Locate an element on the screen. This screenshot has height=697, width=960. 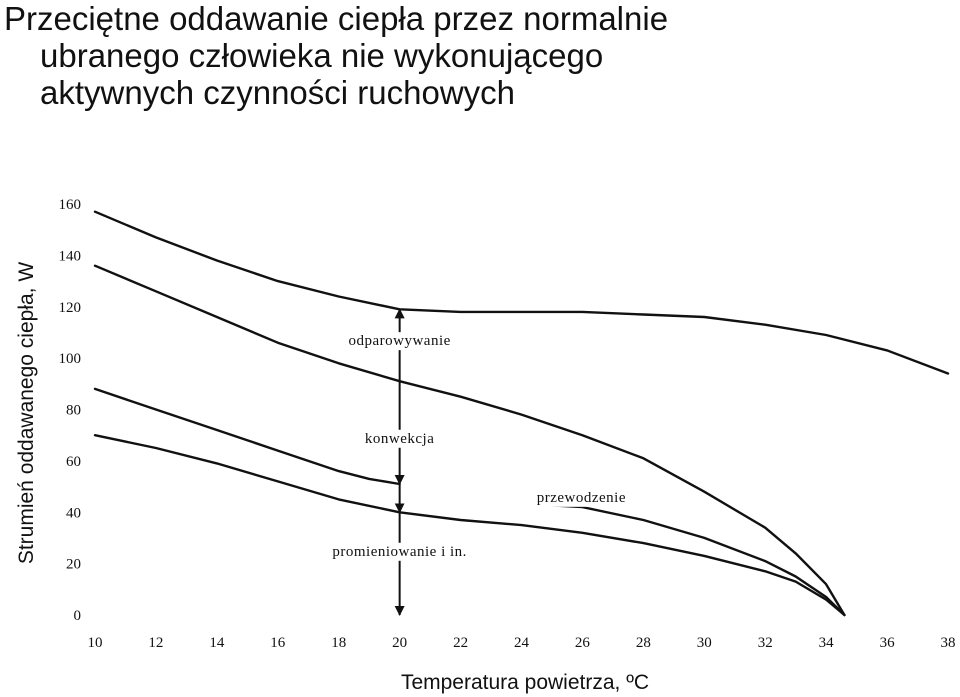
x-tick-label: 24 is located at coordinates (522, 643).